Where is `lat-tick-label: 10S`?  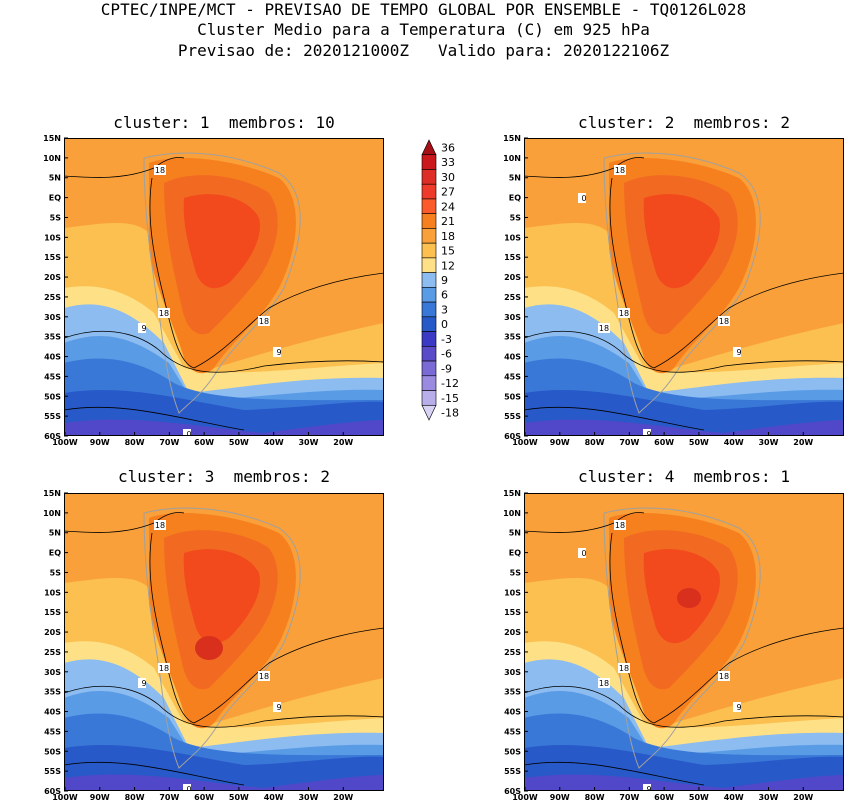
lat-tick-label: 10S is located at coordinates (52, 592).